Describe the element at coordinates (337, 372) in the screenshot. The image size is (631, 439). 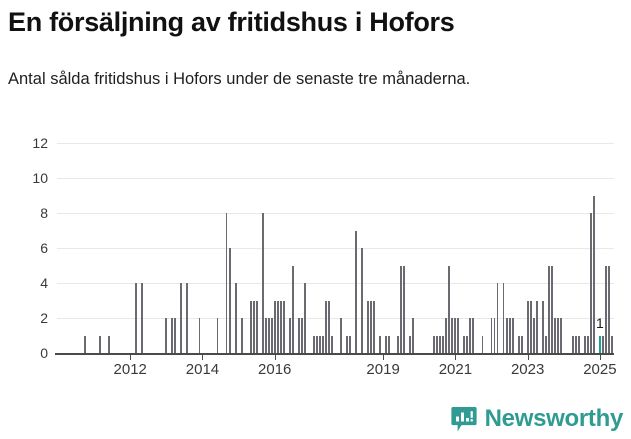
I see `x-axis-labels: 2012 2014 2016 2019 2021 2023 2025` at that location.